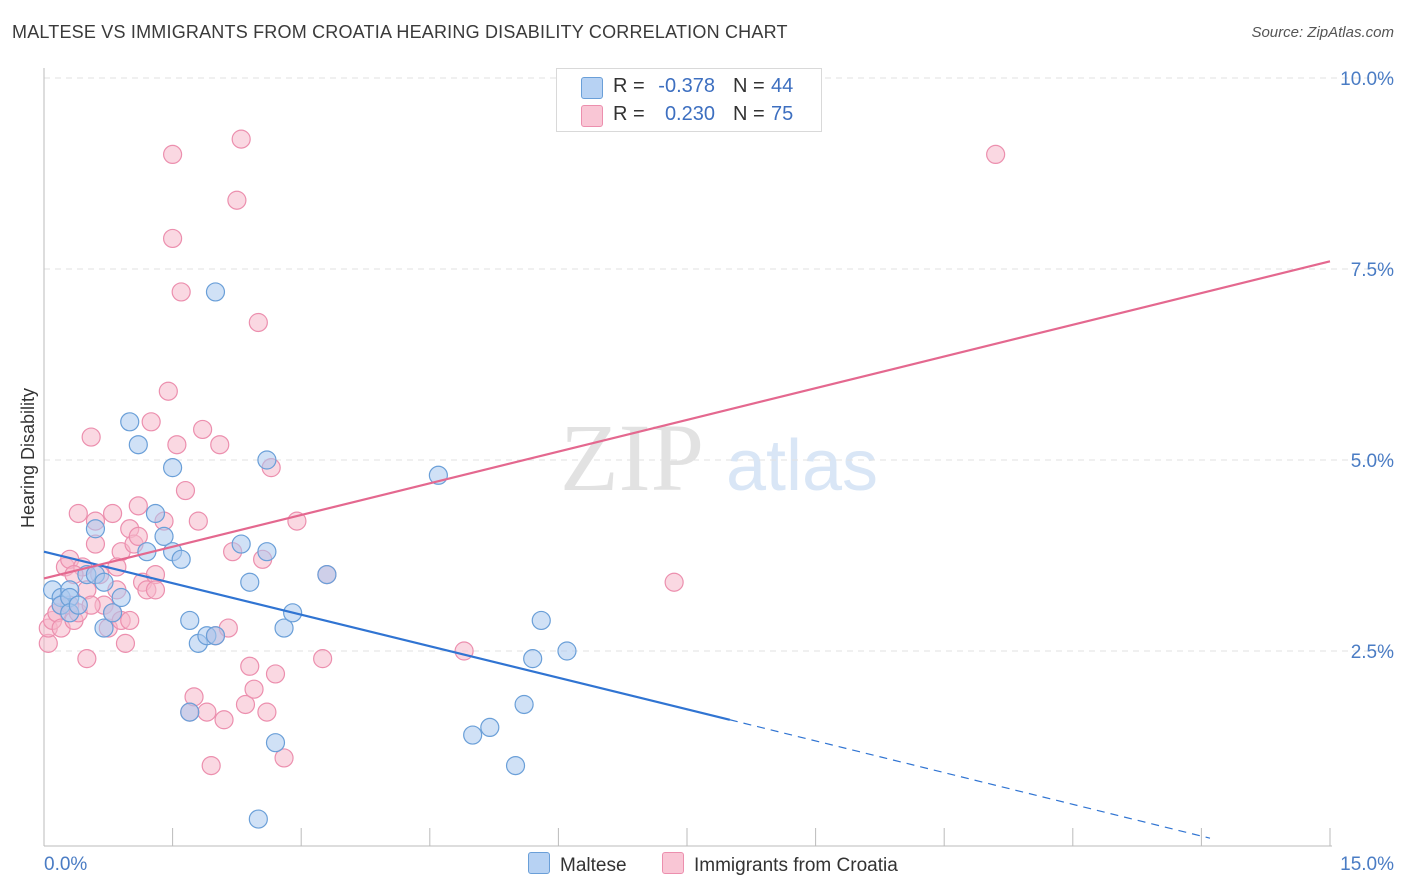  What do you see at coordinates (1367, 864) in the screenshot?
I see `x-tick-label-max: 15.0%` at bounding box center [1367, 864].